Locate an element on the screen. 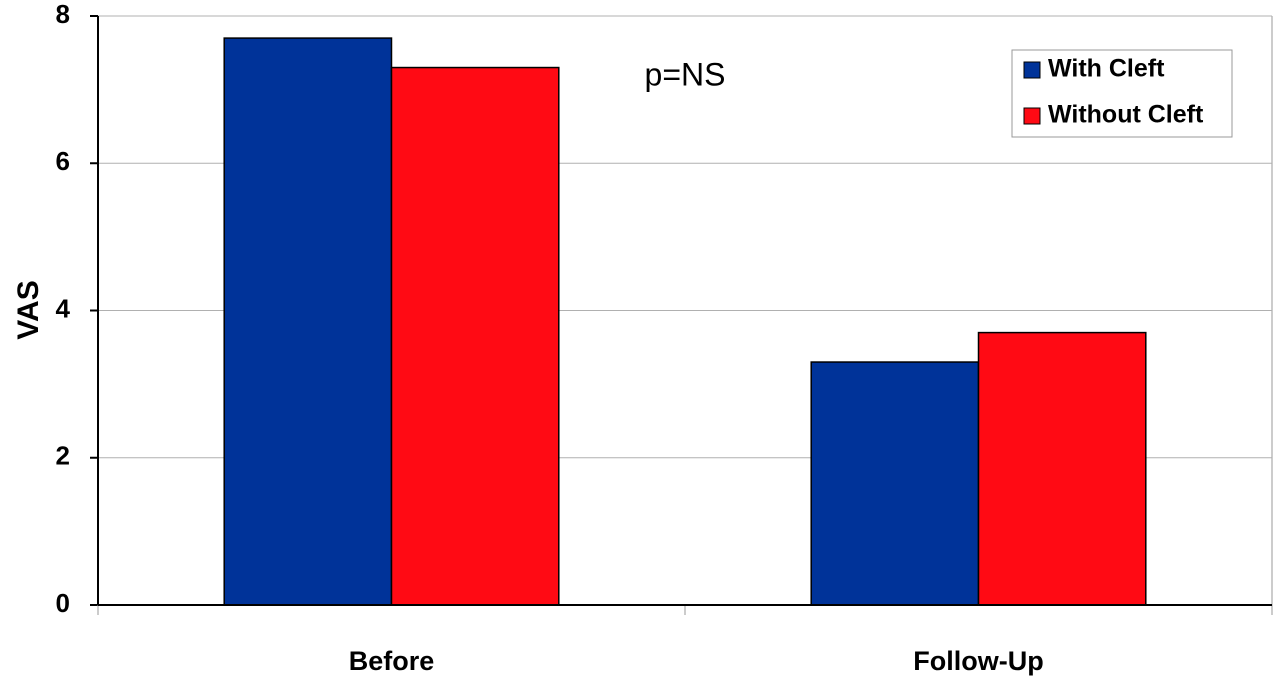 This screenshot has width=1280, height=683. legend-label: With Cleft is located at coordinates (1106, 69).